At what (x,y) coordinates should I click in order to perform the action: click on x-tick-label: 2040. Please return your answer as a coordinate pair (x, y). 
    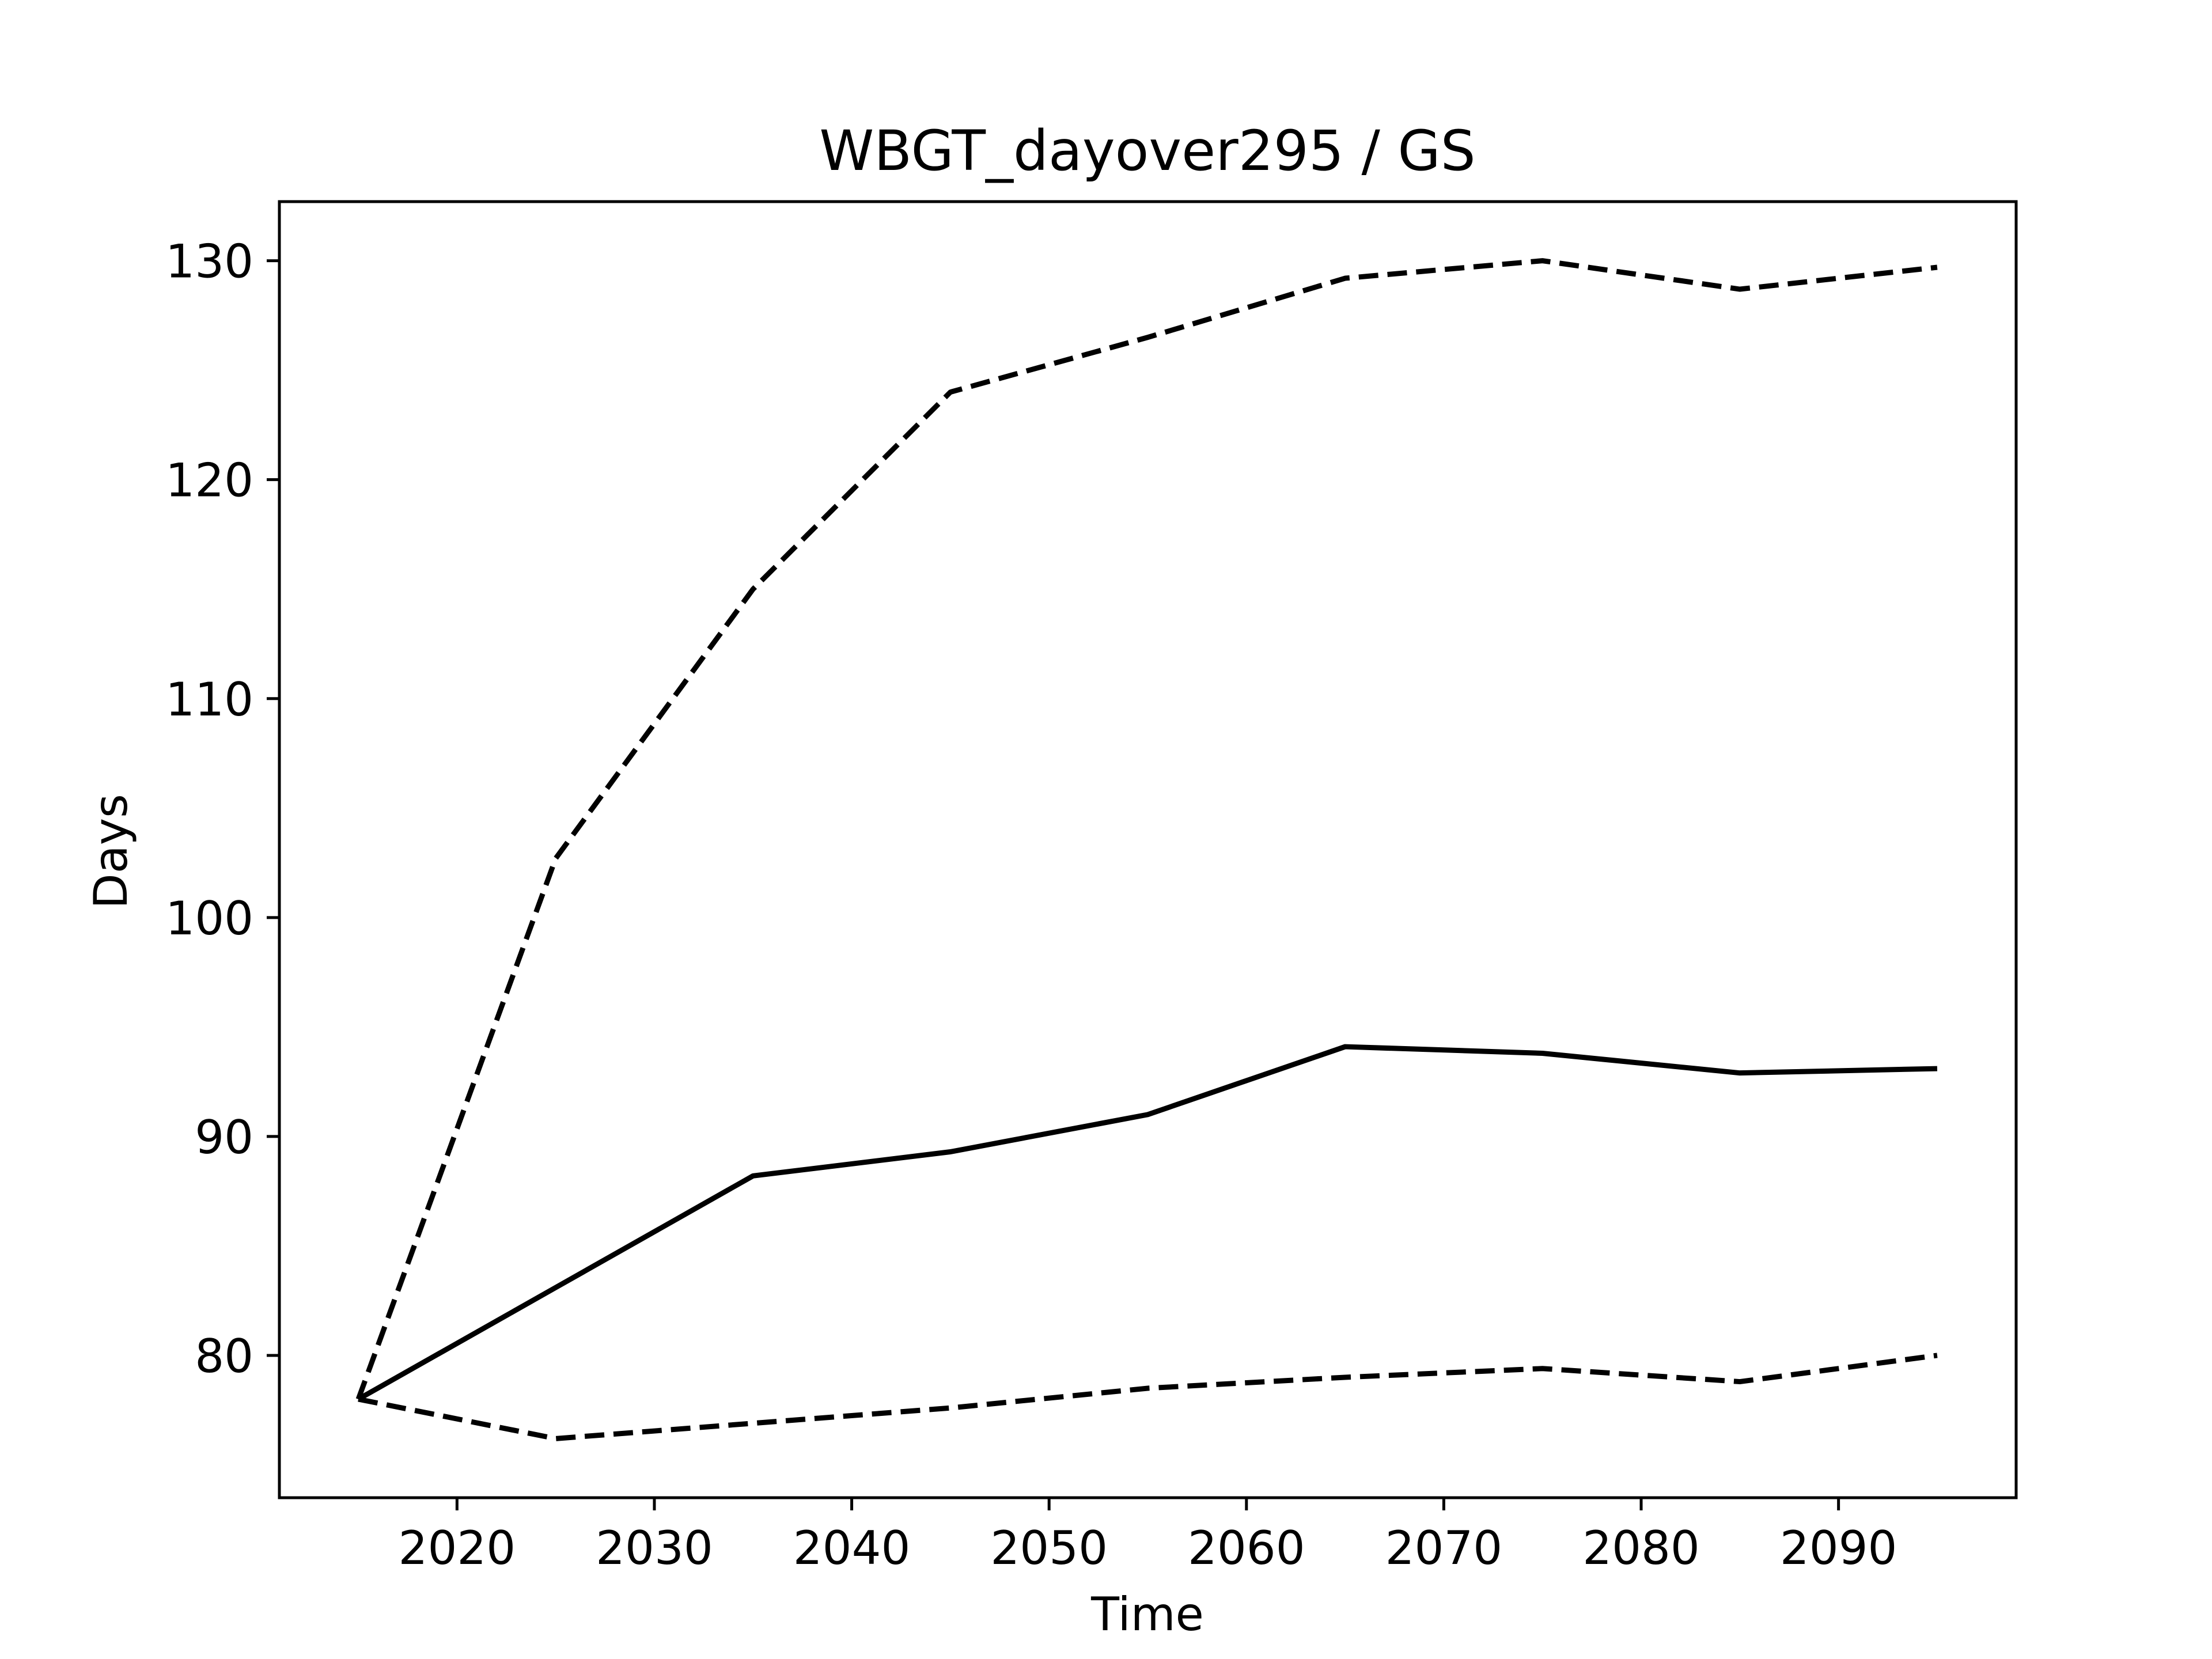
    Looking at the image, I should click on (852, 1548).